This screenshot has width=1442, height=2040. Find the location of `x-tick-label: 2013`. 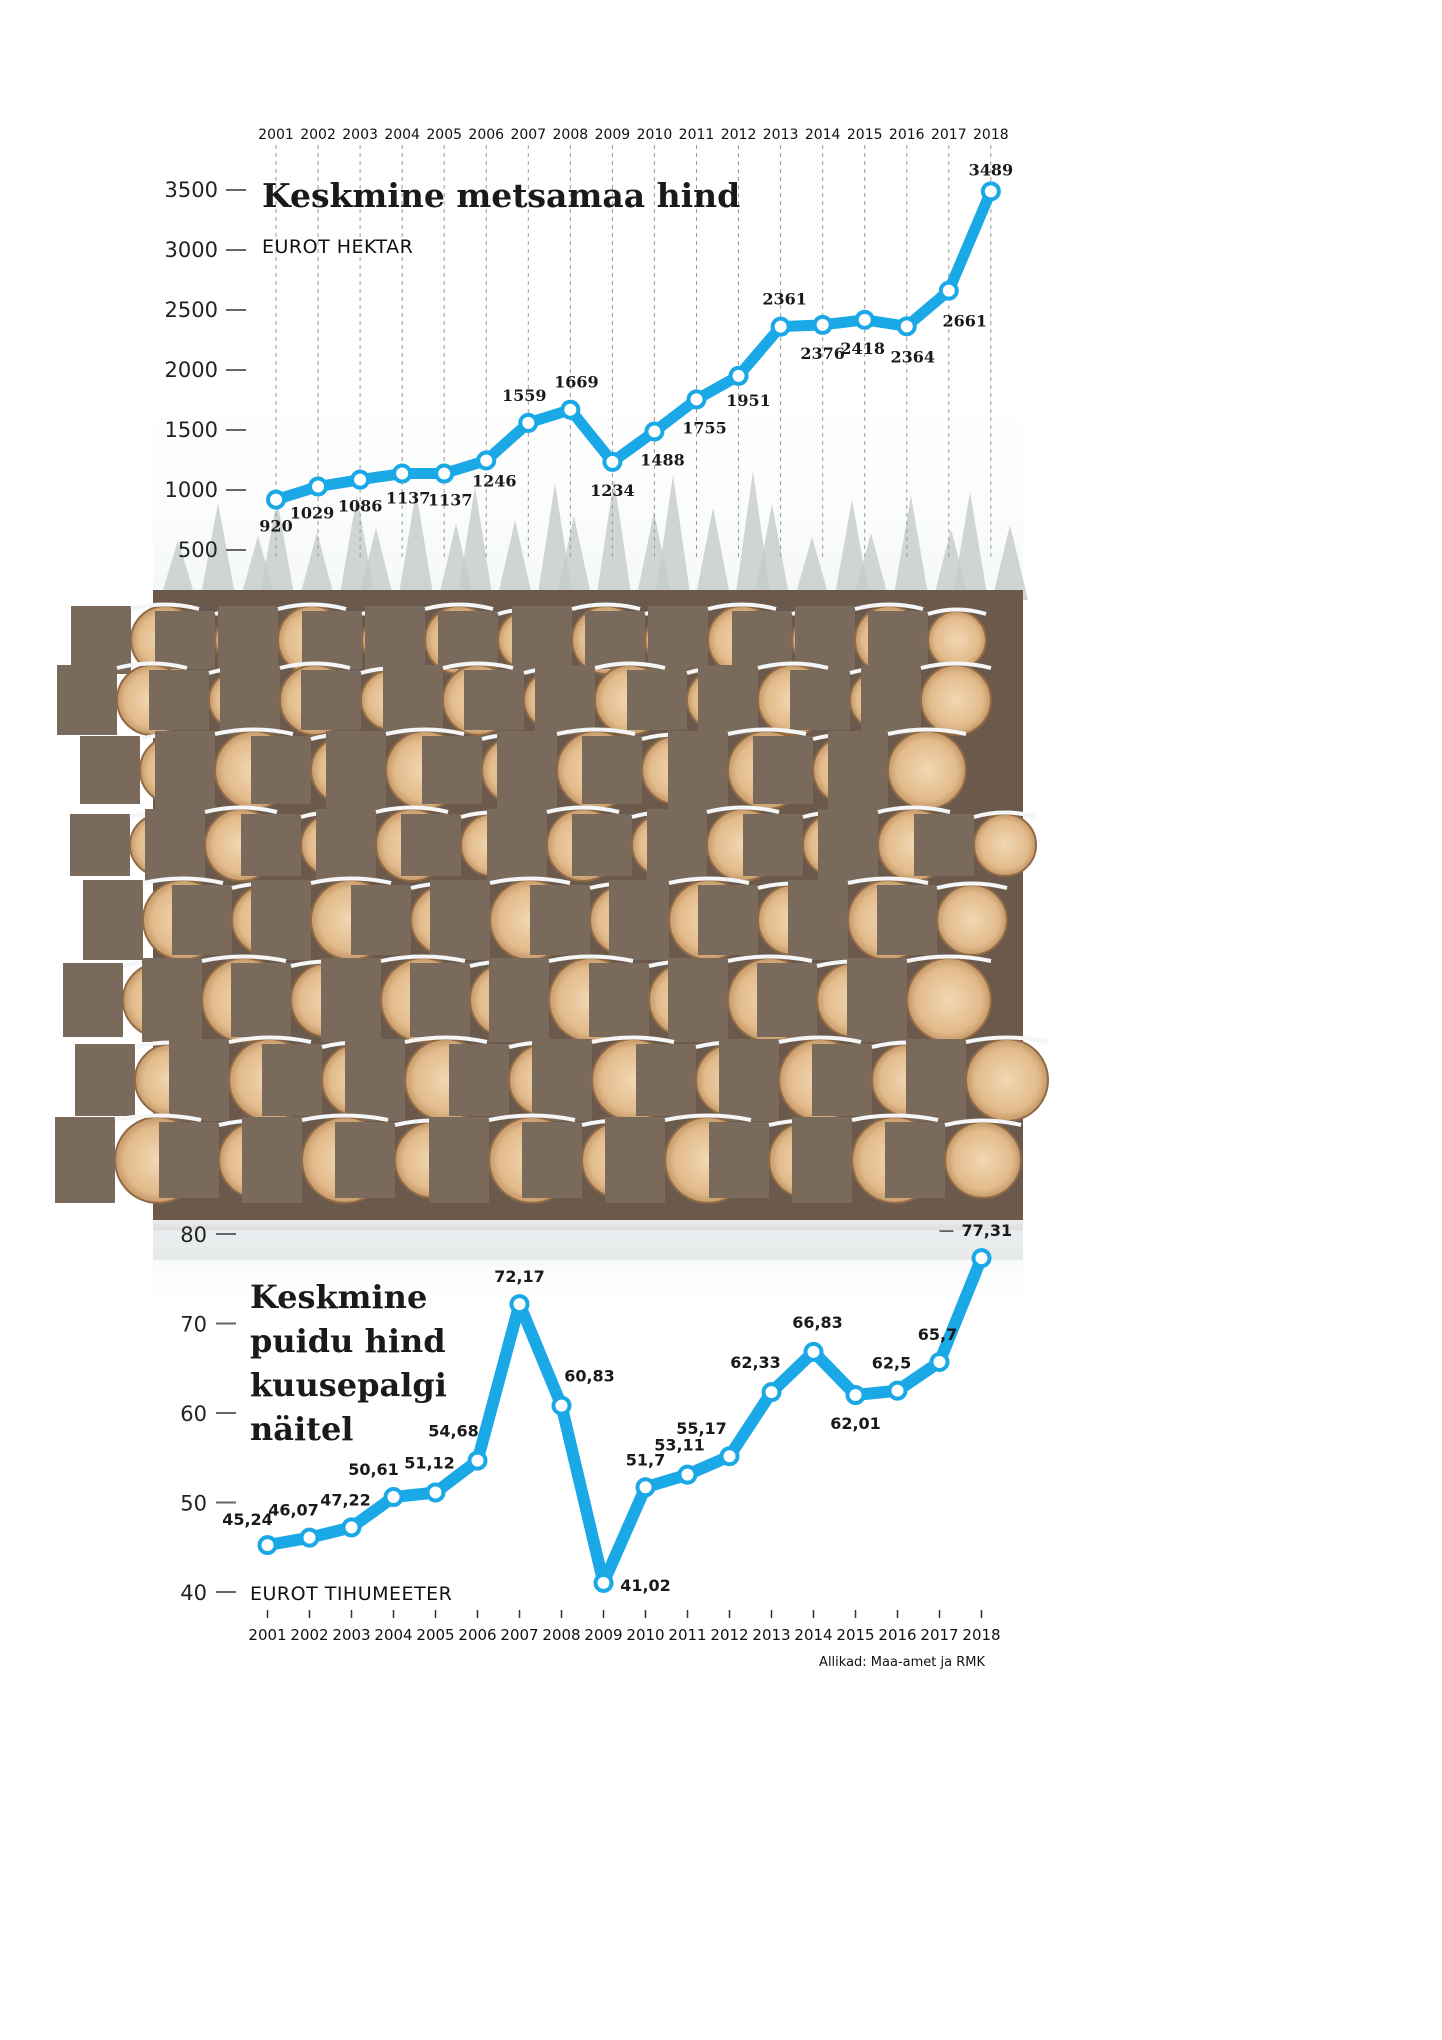

x-tick-label: 2013 is located at coordinates (781, 135).